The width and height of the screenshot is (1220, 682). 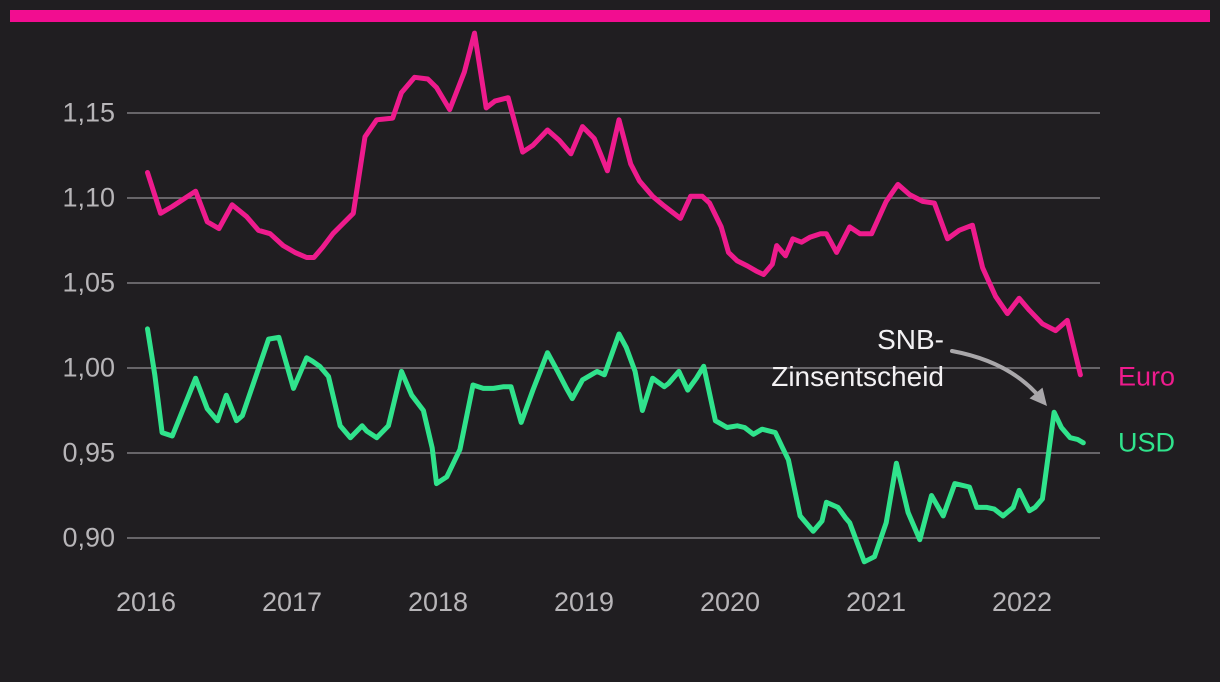 What do you see at coordinates (88, 197) in the screenshot?
I see `y-axis-tick-label: 1,10` at bounding box center [88, 197].